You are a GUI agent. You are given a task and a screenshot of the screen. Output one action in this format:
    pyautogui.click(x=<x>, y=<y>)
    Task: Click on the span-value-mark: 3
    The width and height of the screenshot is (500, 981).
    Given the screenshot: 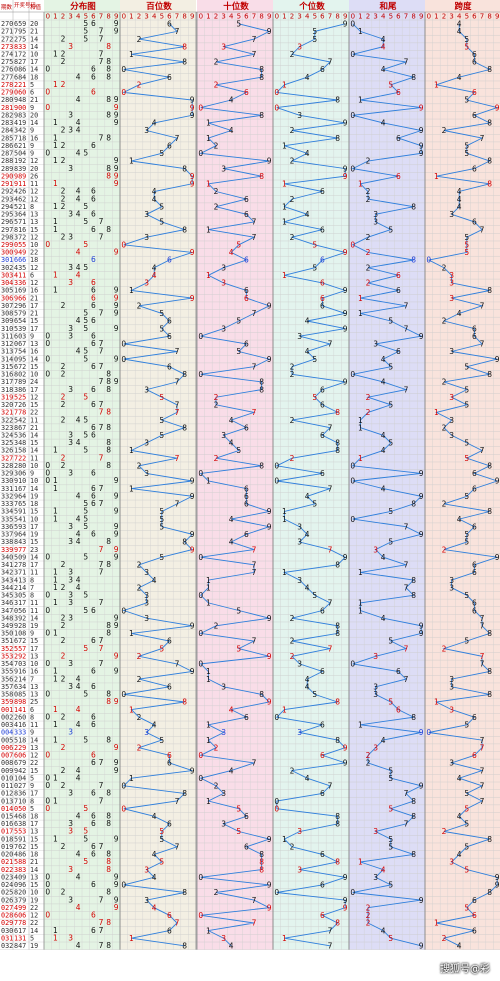 What is the action you would take?
    pyautogui.click(x=451, y=679)
    